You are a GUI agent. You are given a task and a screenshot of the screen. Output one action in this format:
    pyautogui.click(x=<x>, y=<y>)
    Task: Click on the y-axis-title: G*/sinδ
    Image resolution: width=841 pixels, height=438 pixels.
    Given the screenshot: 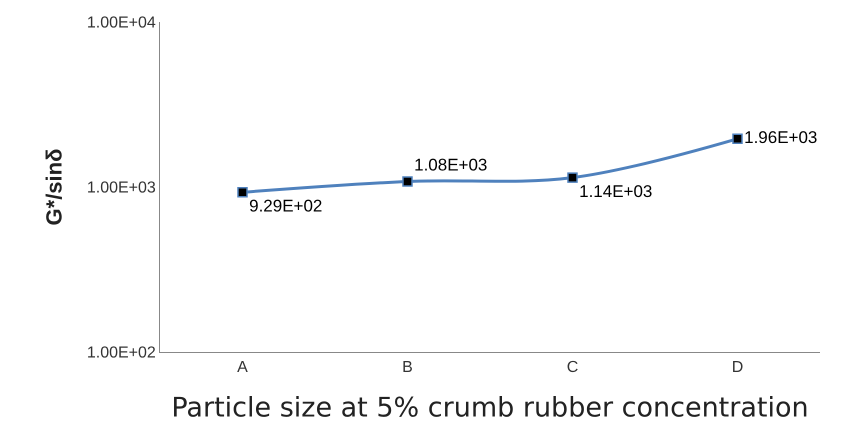 What is the action you would take?
    pyautogui.click(x=54, y=187)
    